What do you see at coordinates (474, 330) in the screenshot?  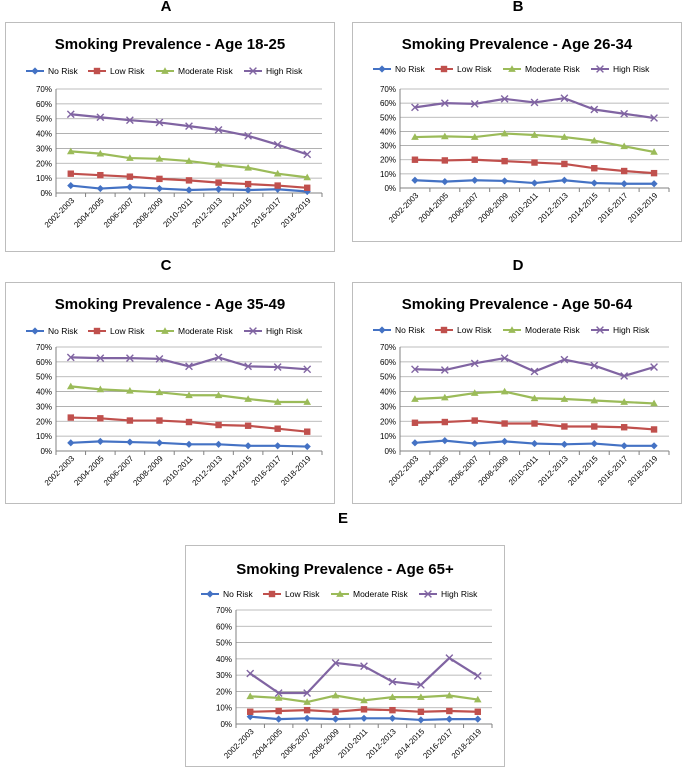 I see `legend-label: Low Risk` at bounding box center [474, 330].